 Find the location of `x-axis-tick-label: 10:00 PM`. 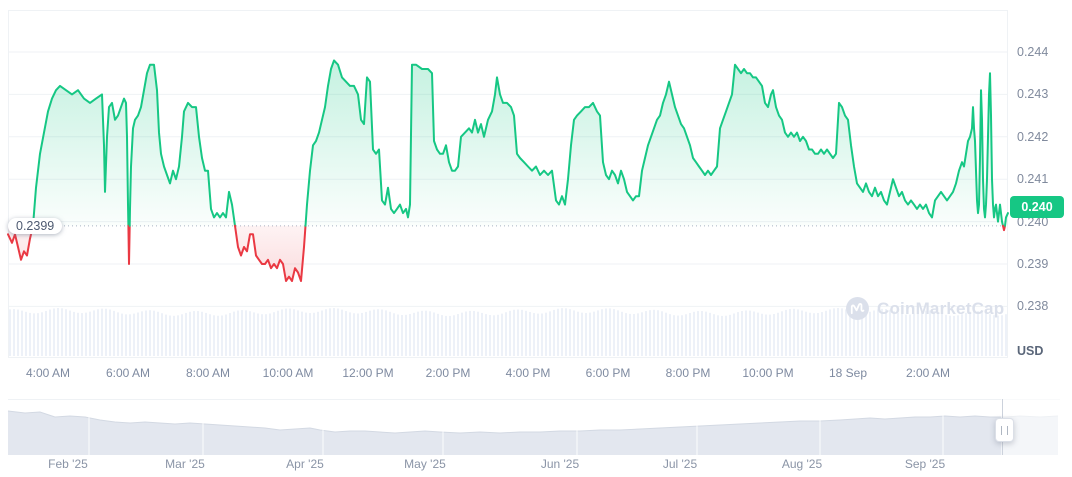

x-axis-tick-label: 10:00 PM is located at coordinates (768, 373).